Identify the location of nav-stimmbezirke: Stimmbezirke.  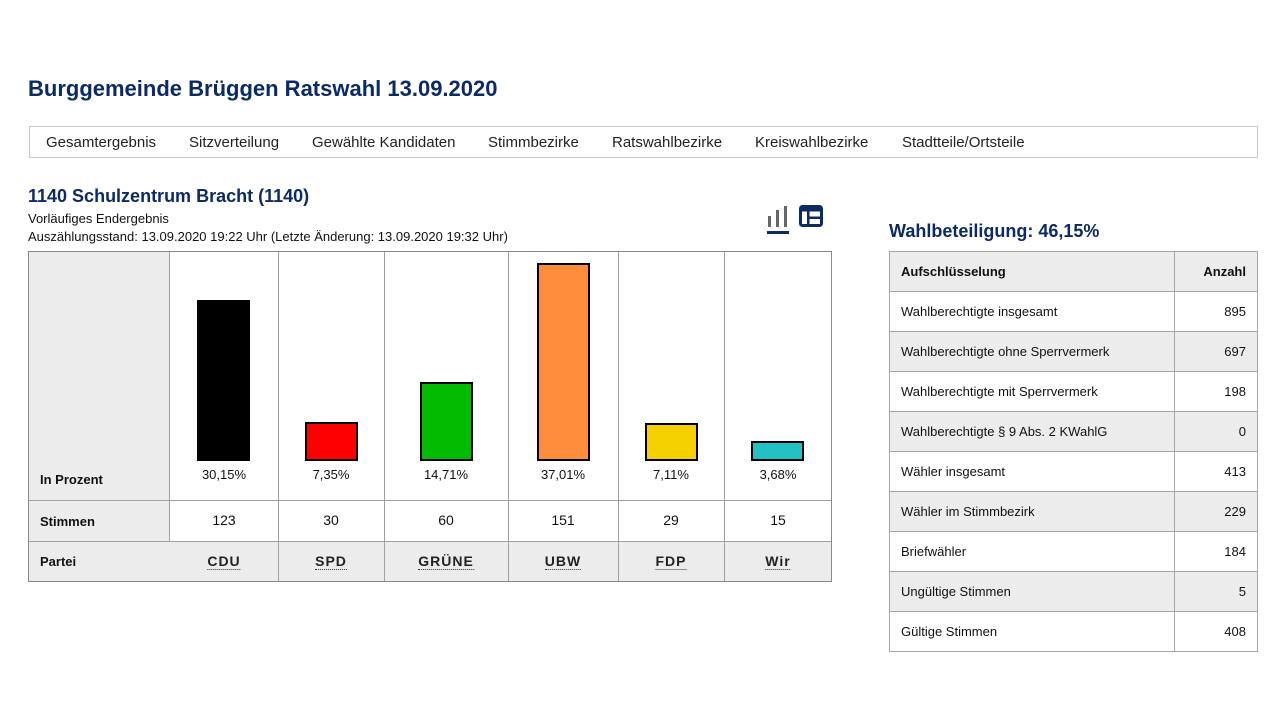
(533, 142).